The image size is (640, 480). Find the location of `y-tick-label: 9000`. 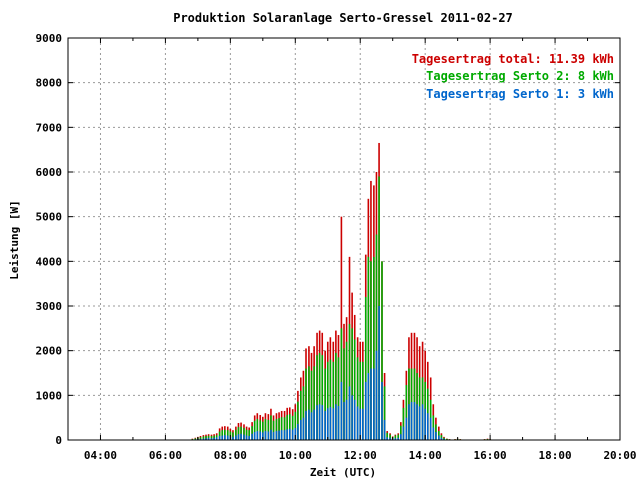

y-tick-label: 9000 is located at coordinates (49, 38).